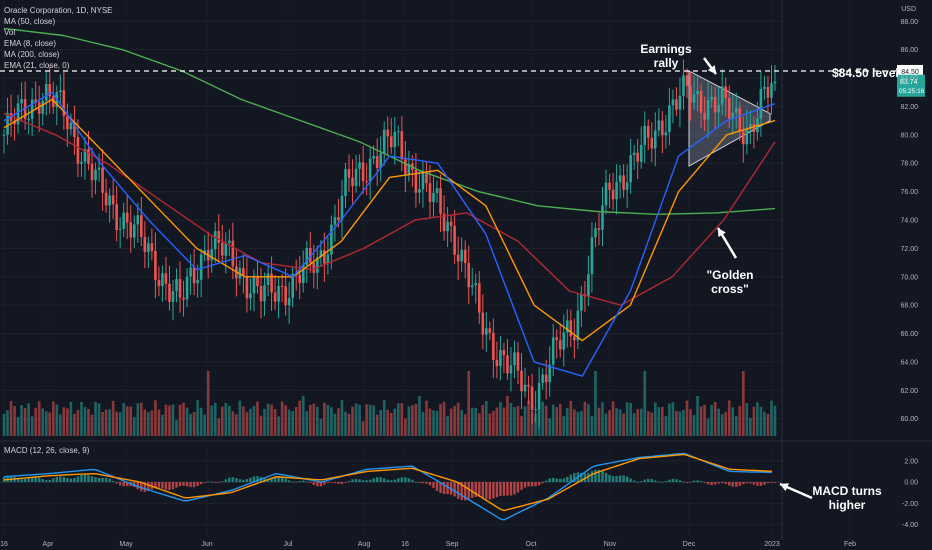 This screenshot has height=550, width=932. What do you see at coordinates (30, 43) in the screenshot?
I see `legend-ema8: EMA (8, close)` at bounding box center [30, 43].